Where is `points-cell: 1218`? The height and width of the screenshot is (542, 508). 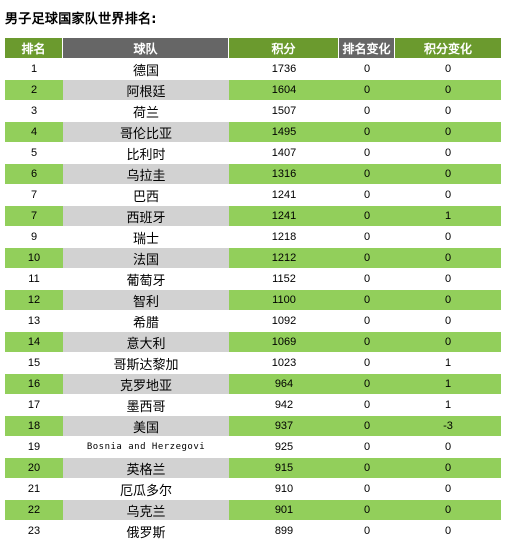 points-cell: 1218 is located at coordinates (284, 236).